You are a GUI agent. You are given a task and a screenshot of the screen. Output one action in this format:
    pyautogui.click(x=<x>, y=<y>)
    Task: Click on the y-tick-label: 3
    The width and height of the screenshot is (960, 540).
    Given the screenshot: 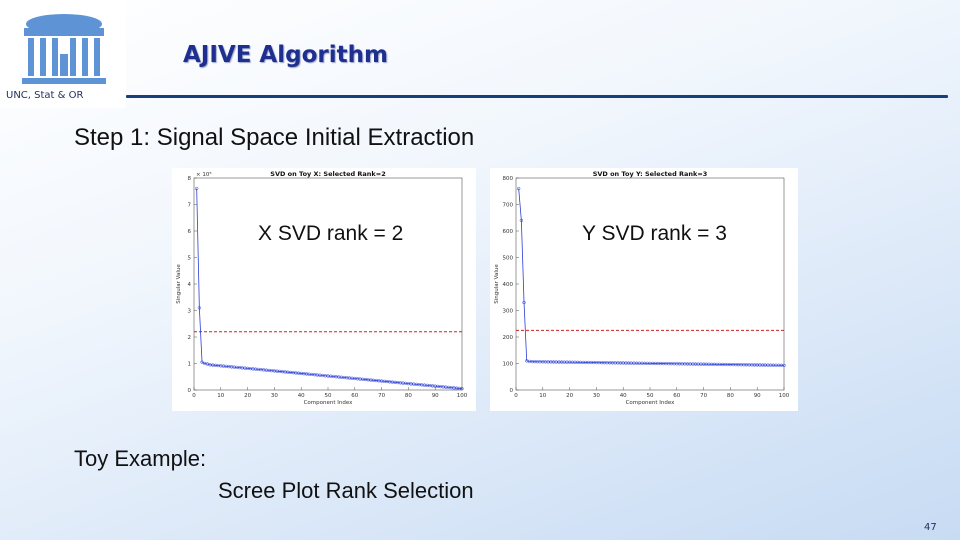 What is the action you would take?
    pyautogui.click(x=190, y=312)
    